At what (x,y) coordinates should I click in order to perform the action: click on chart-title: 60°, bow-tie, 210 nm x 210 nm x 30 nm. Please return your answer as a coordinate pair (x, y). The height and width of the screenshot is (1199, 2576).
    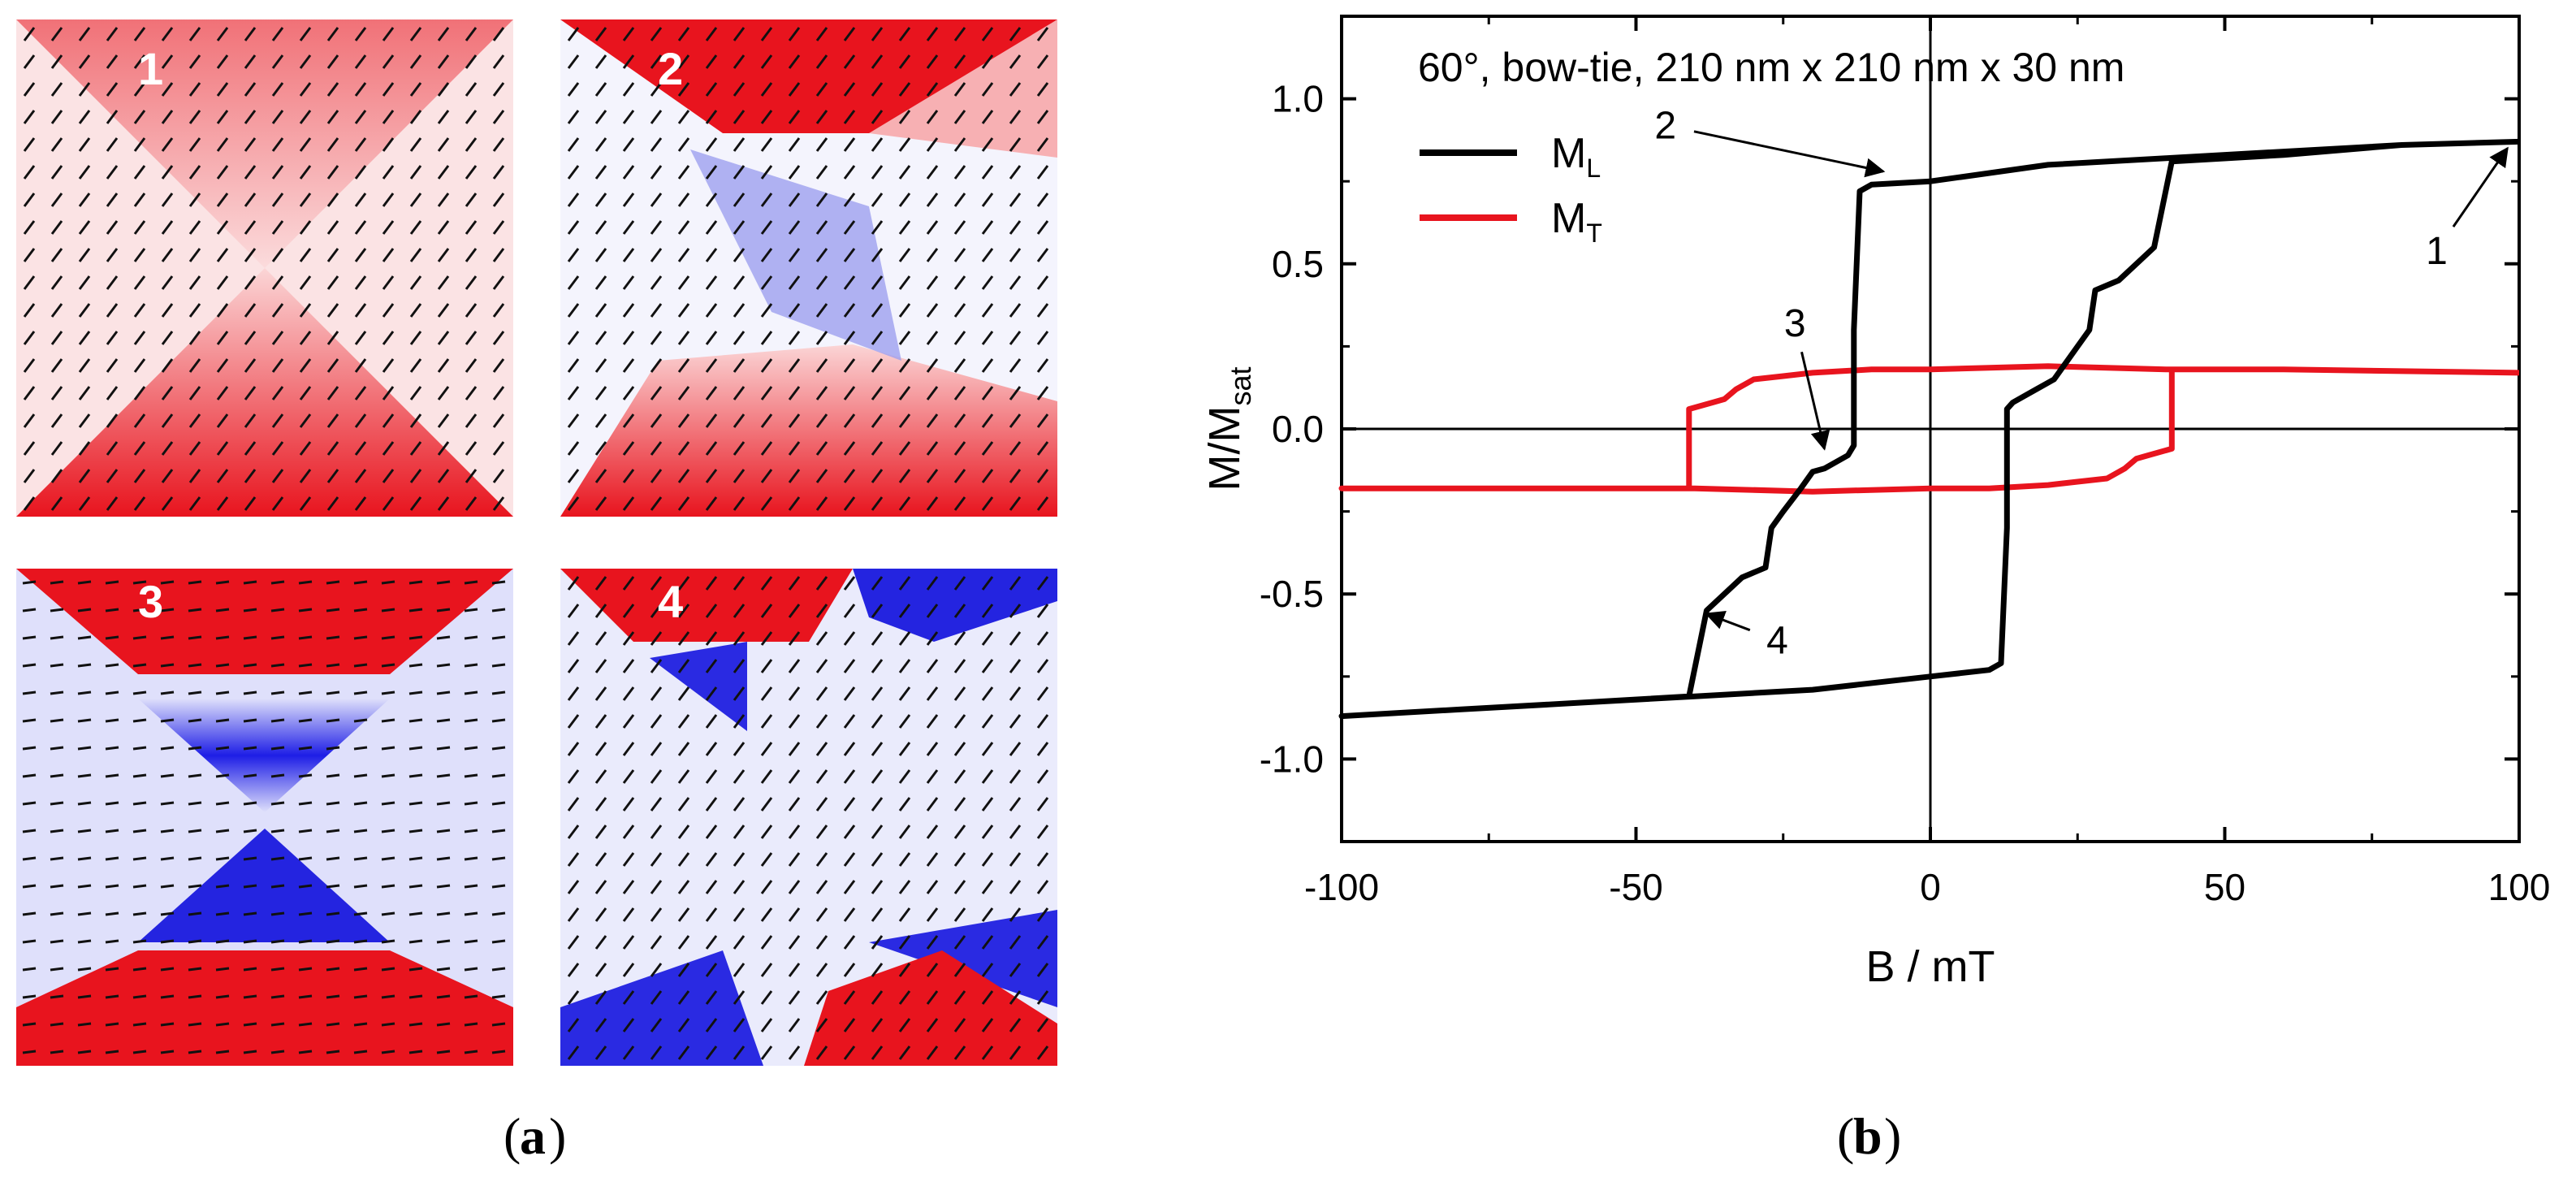
    Looking at the image, I should click on (1771, 67).